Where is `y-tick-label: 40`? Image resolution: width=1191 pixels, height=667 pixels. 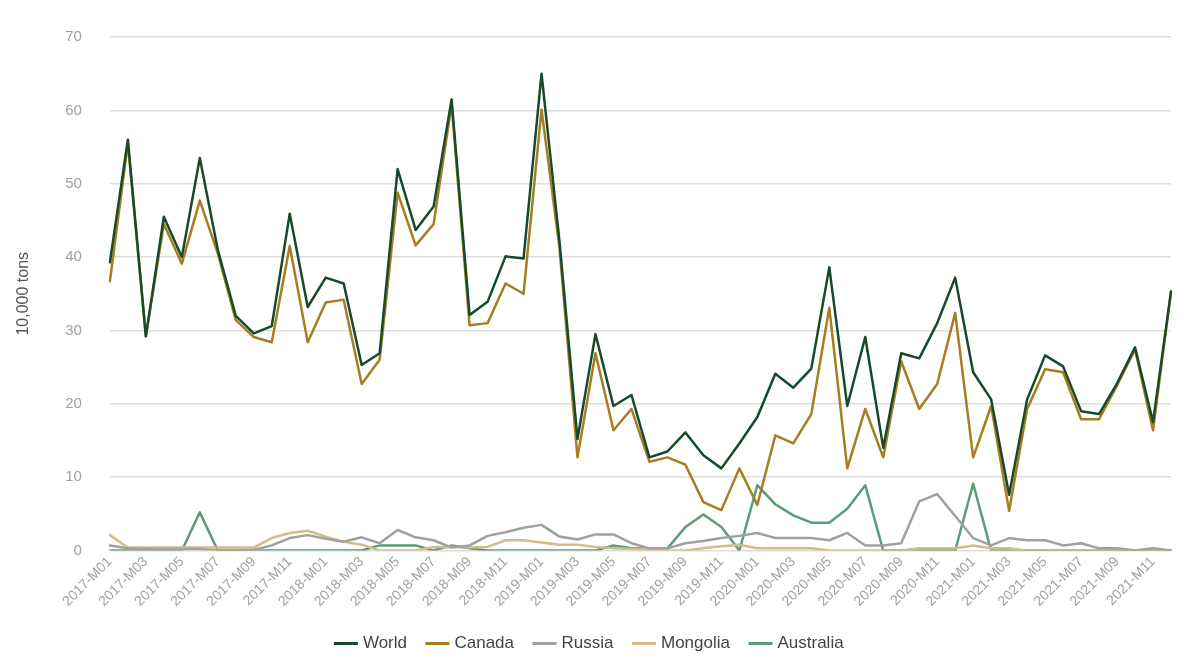 y-tick-label: 40 is located at coordinates (73, 256).